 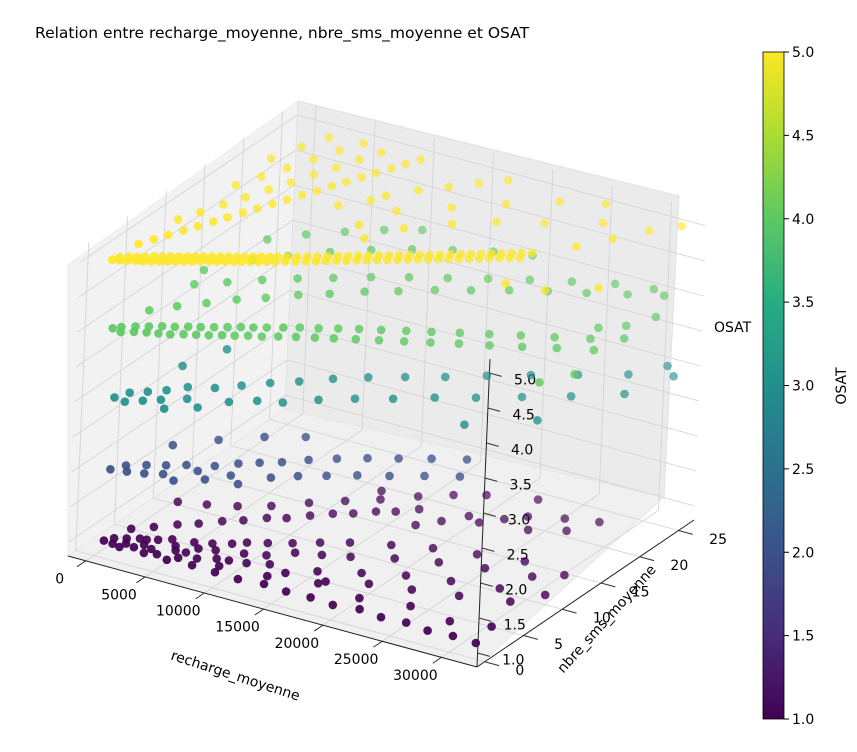 I want to click on colorbar-tick-label: 2.0, so click(x=803, y=553).